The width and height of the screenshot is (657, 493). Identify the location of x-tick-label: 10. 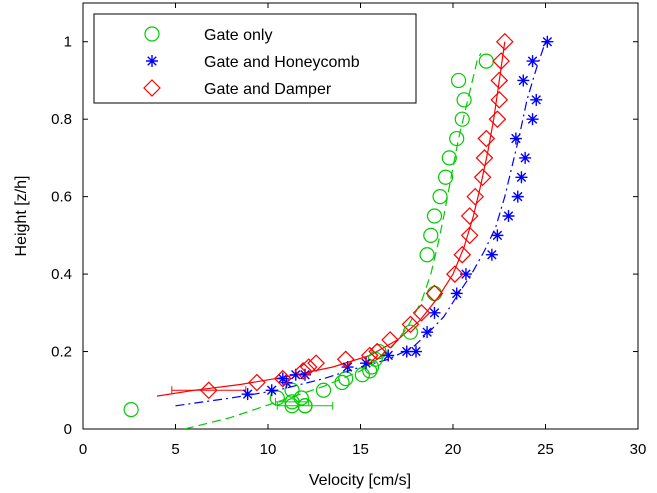
(268, 449).